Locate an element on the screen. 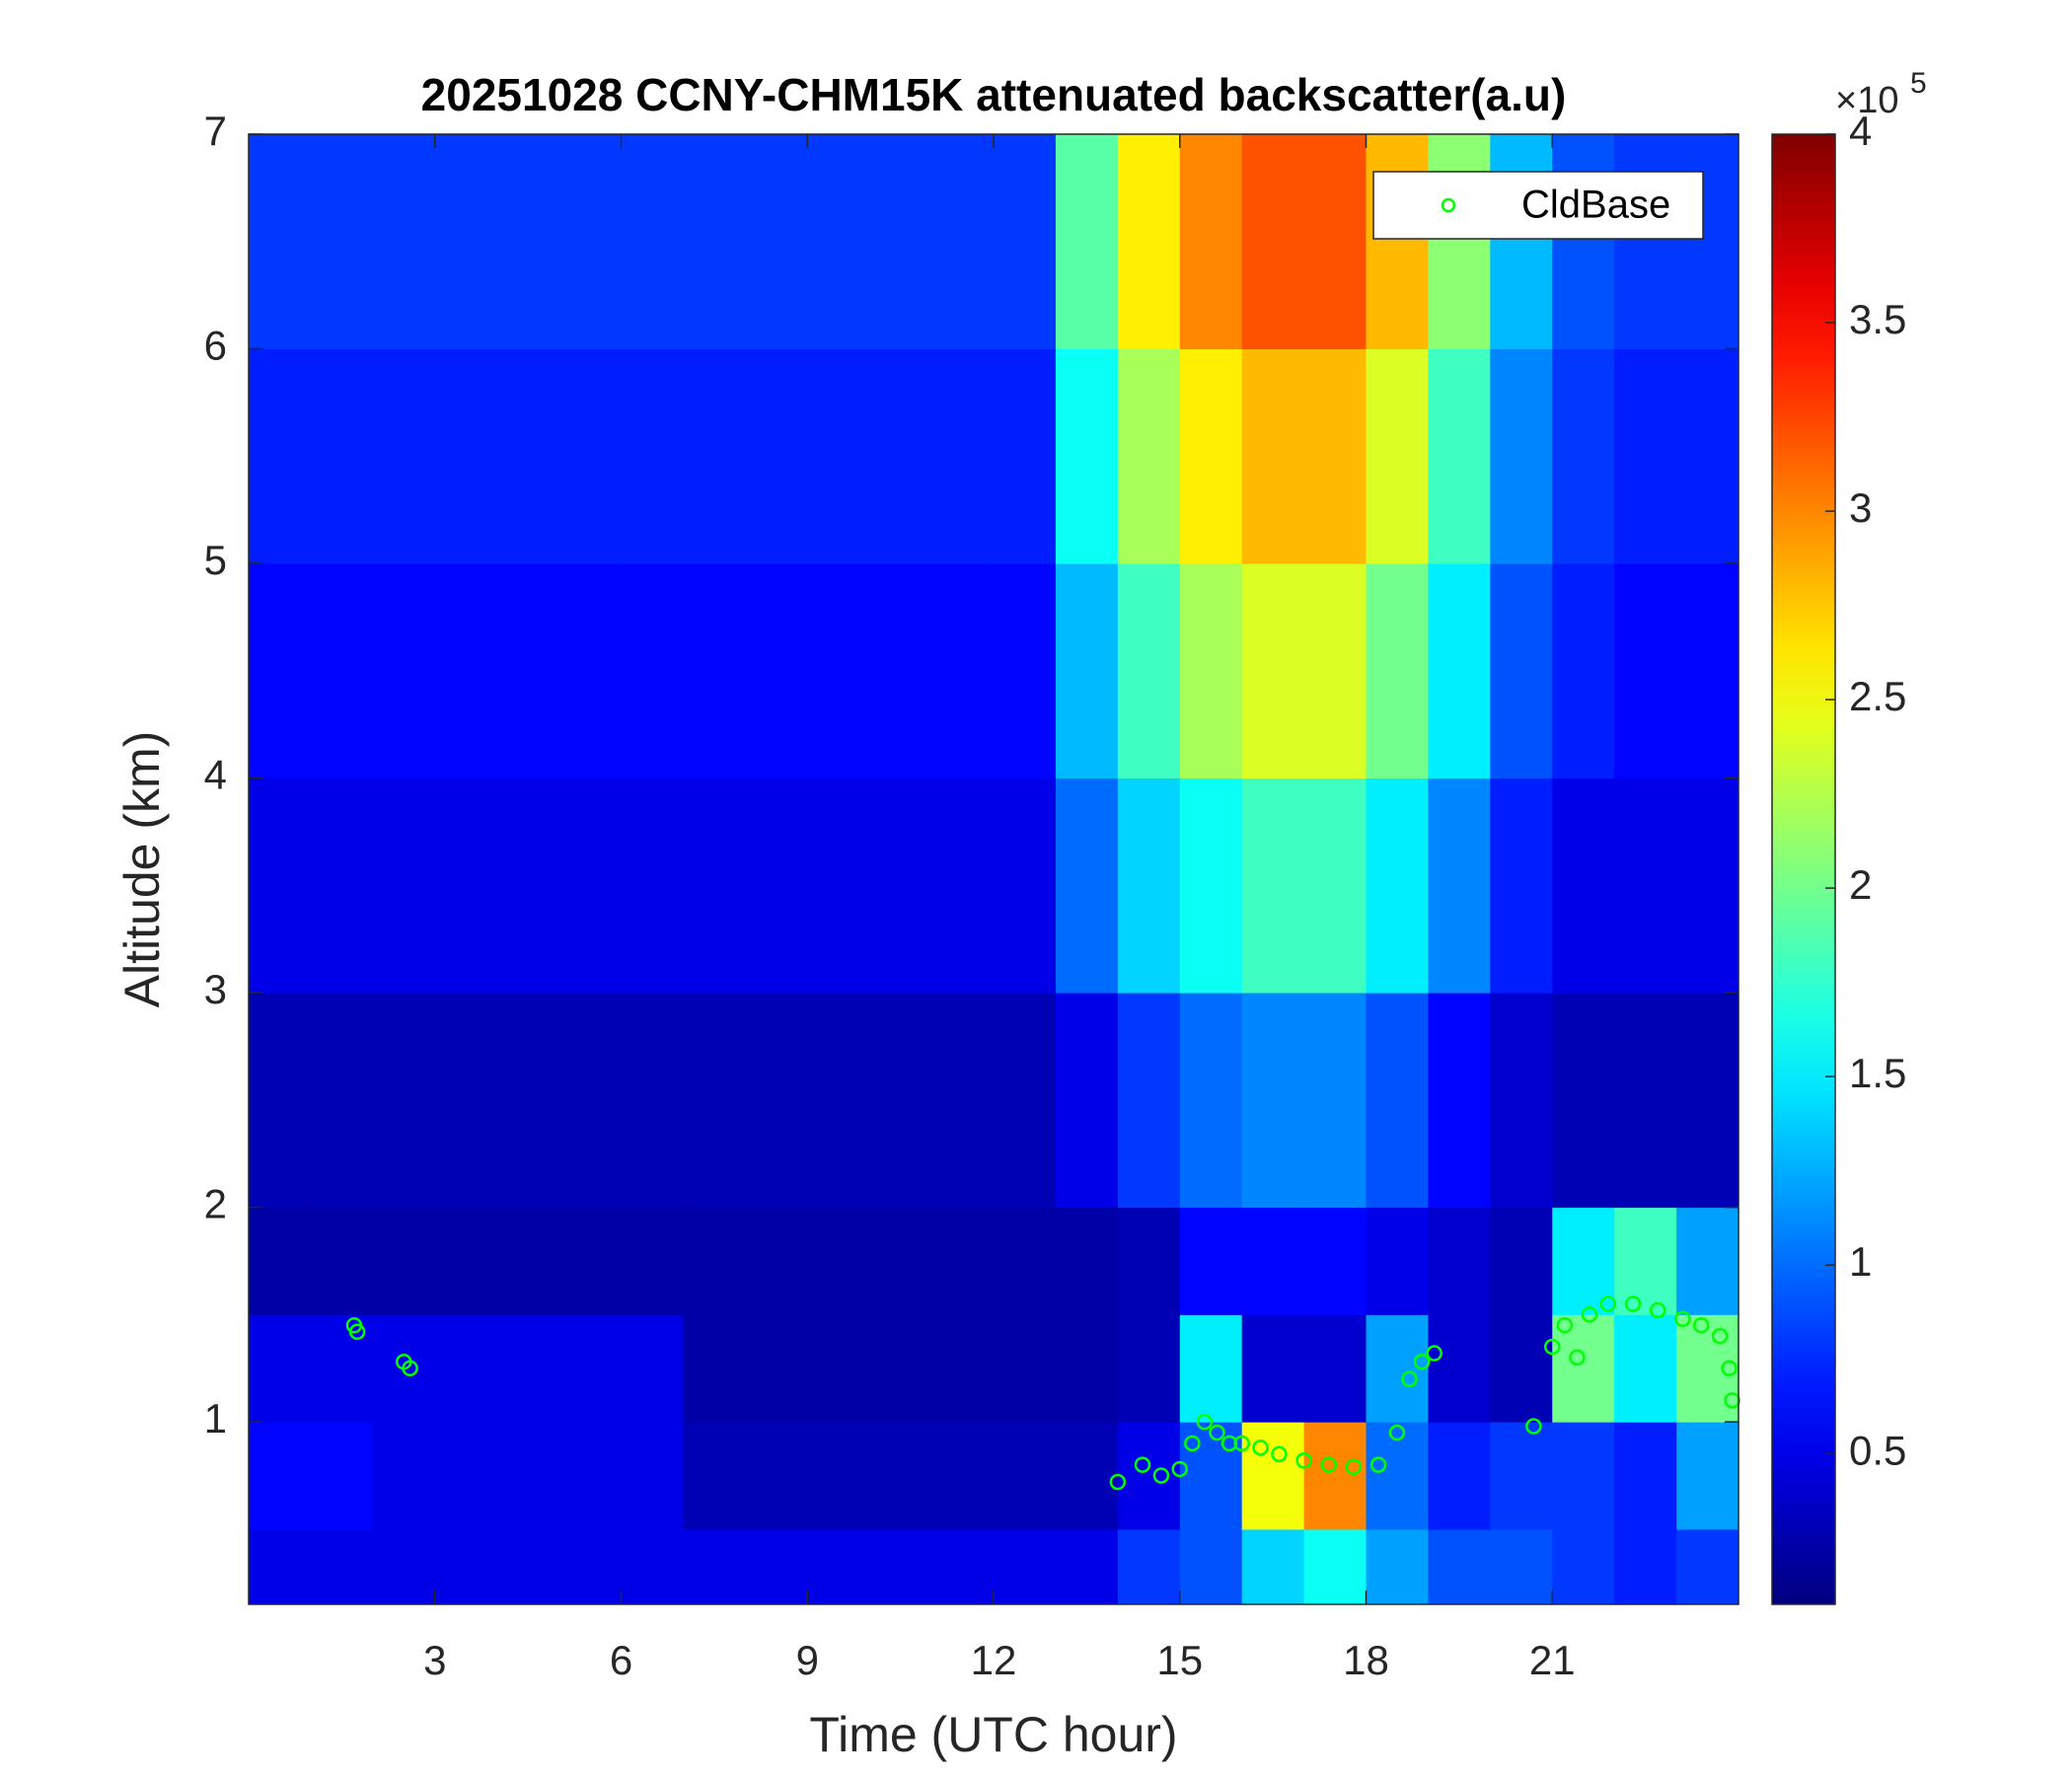 This screenshot has width=2072, height=1776. x-tick-label: 3 is located at coordinates (435, 1660).